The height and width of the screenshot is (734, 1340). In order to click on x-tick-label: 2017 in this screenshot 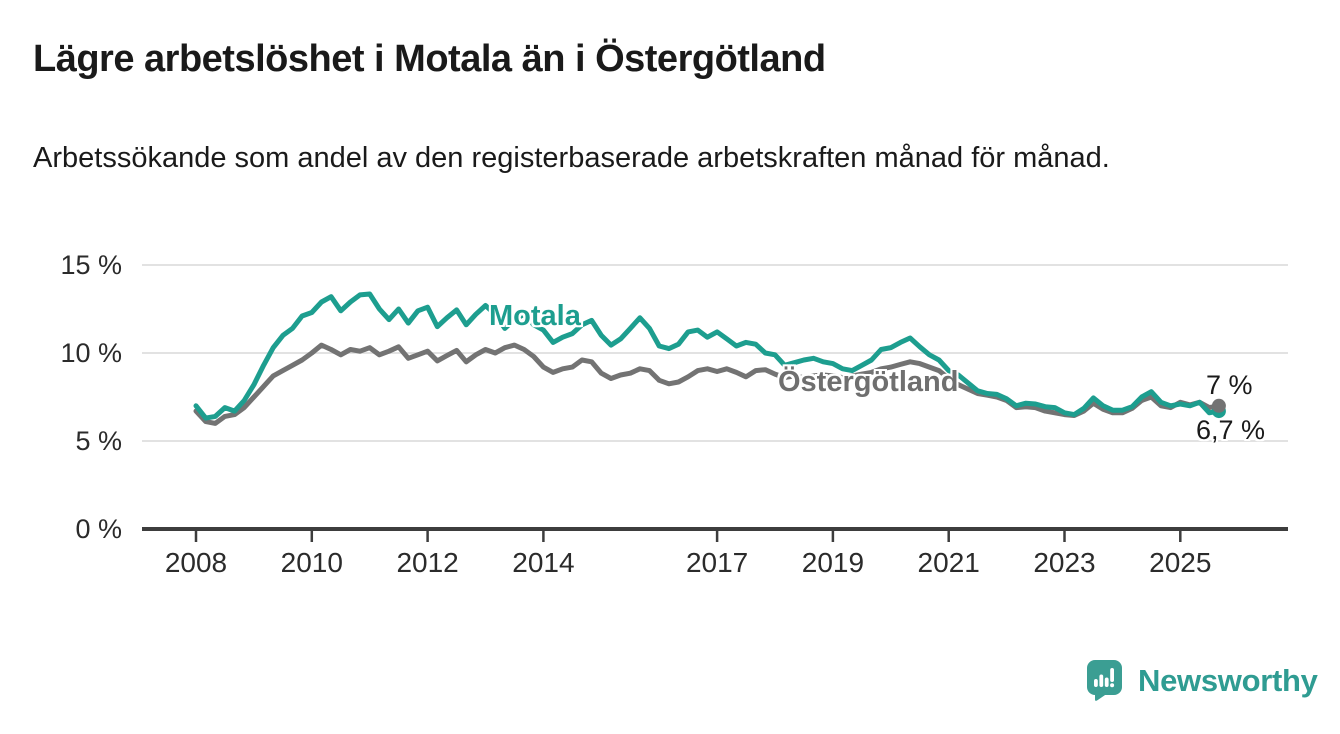, I will do `click(717, 562)`.